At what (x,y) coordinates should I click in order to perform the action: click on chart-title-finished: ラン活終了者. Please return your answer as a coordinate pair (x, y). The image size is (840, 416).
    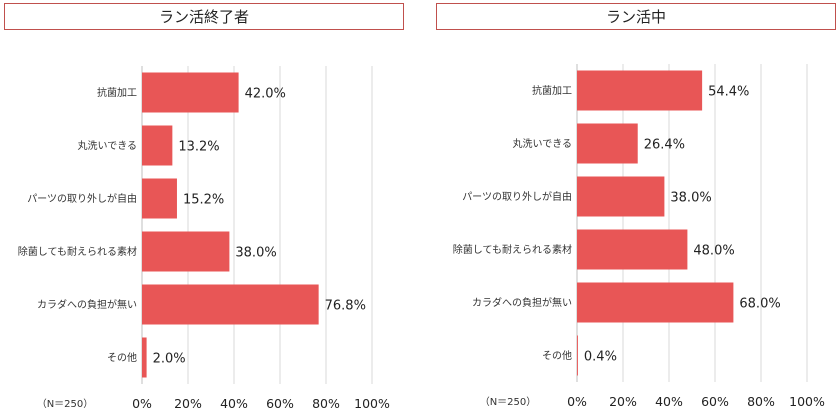
    Looking at the image, I should click on (204, 16).